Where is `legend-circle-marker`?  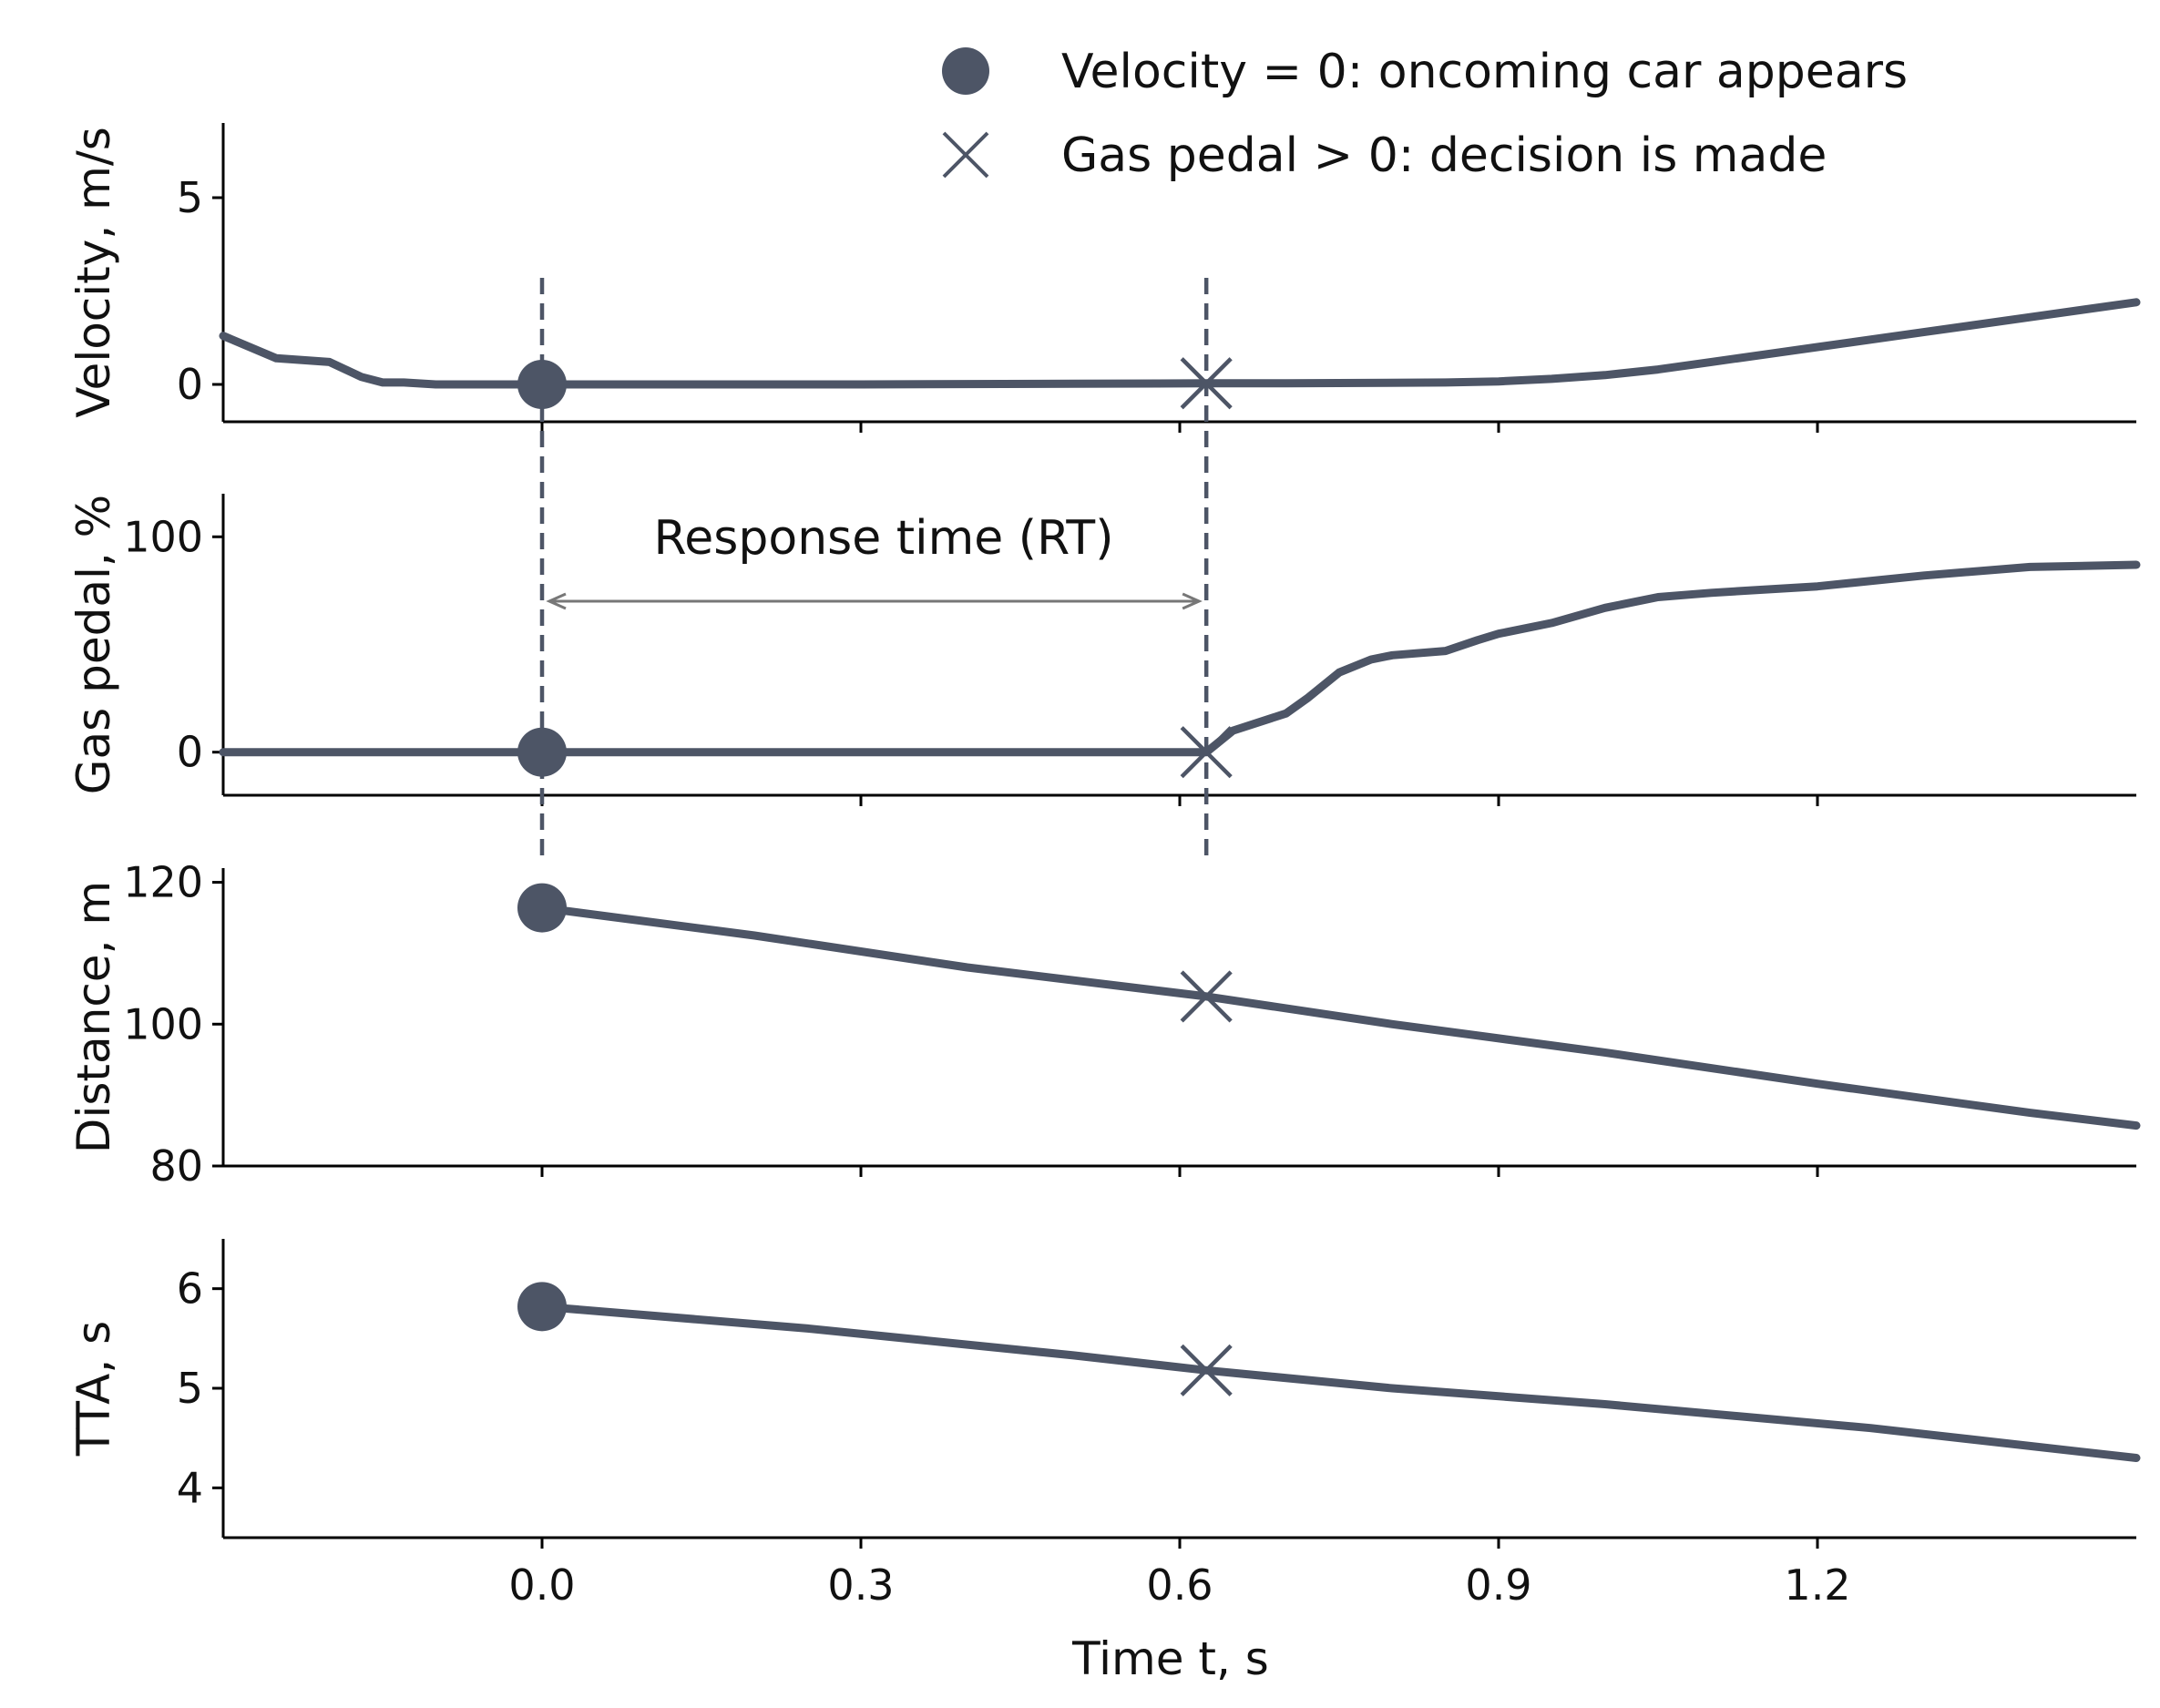 legend-circle-marker is located at coordinates (965, 71).